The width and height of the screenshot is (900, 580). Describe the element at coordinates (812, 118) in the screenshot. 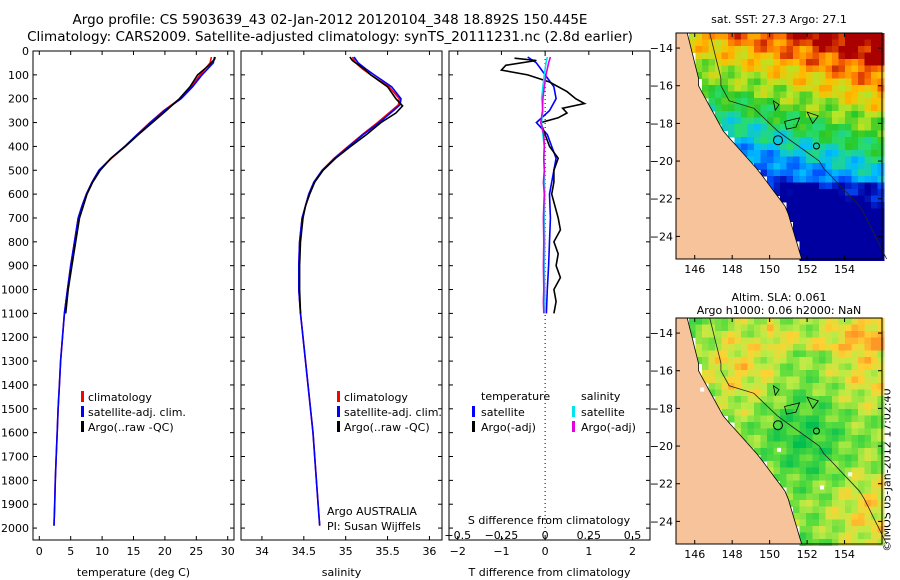

I see `reef-outline` at that location.